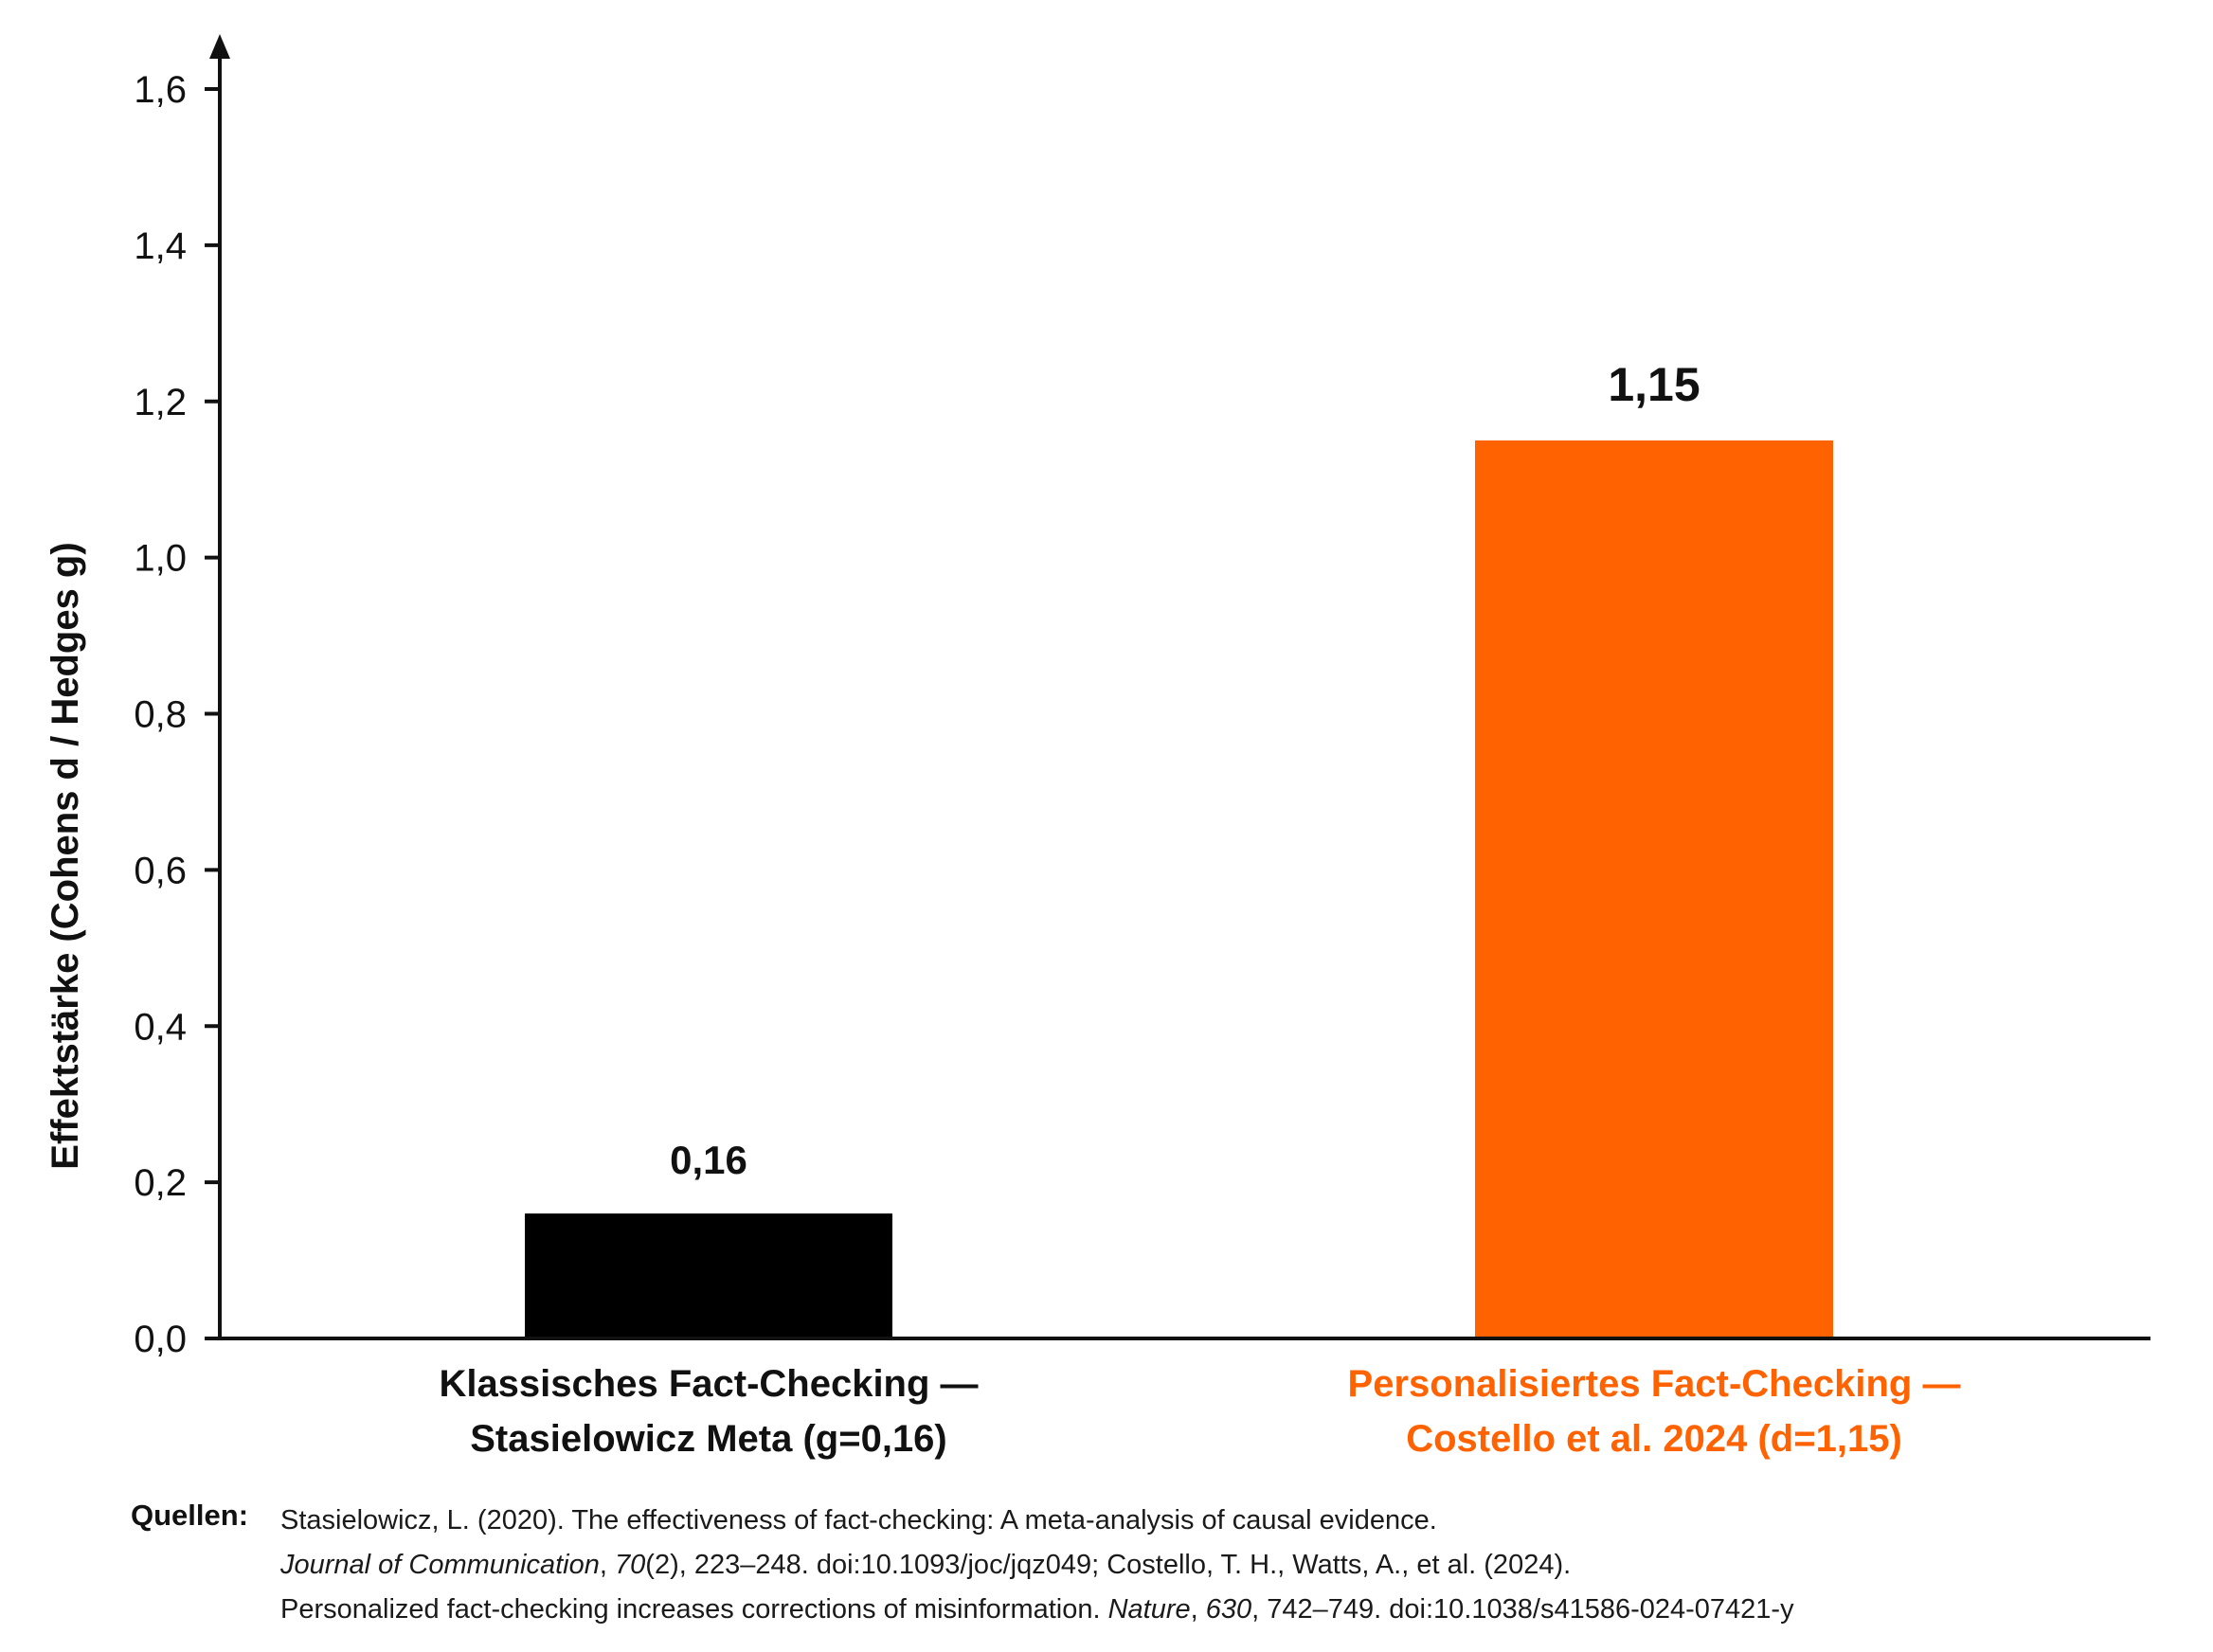 Image resolution: width=2213 pixels, height=1652 pixels. Describe the element at coordinates (160, 1027) in the screenshot. I see `y-tick-label: 0,4` at that location.